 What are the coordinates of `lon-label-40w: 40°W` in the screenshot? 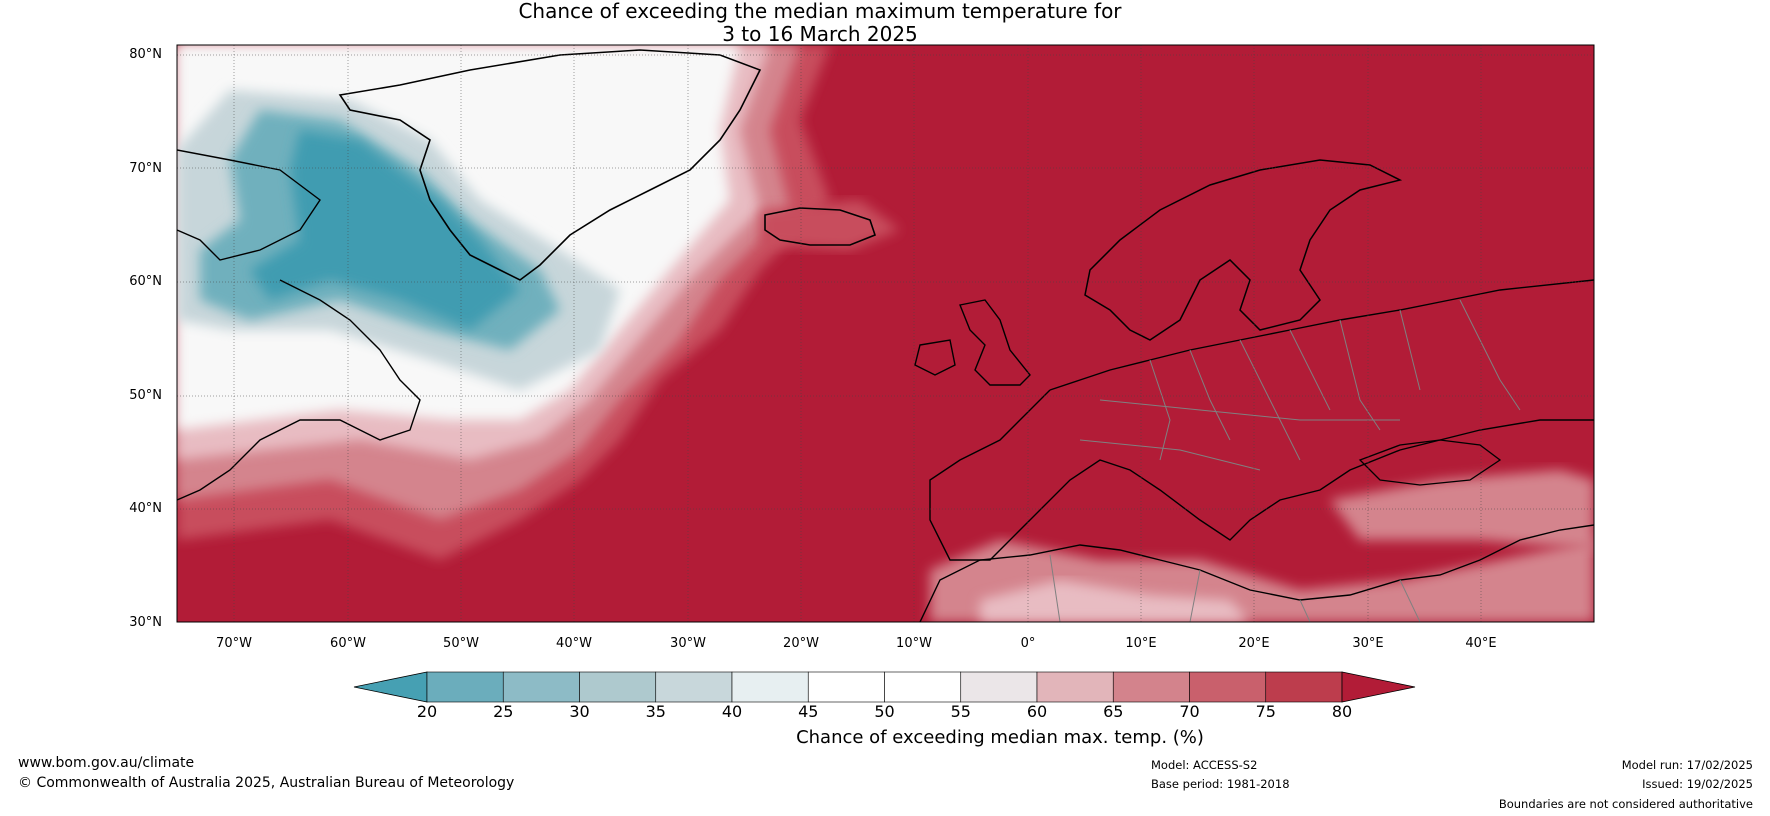 It's located at (574, 643).